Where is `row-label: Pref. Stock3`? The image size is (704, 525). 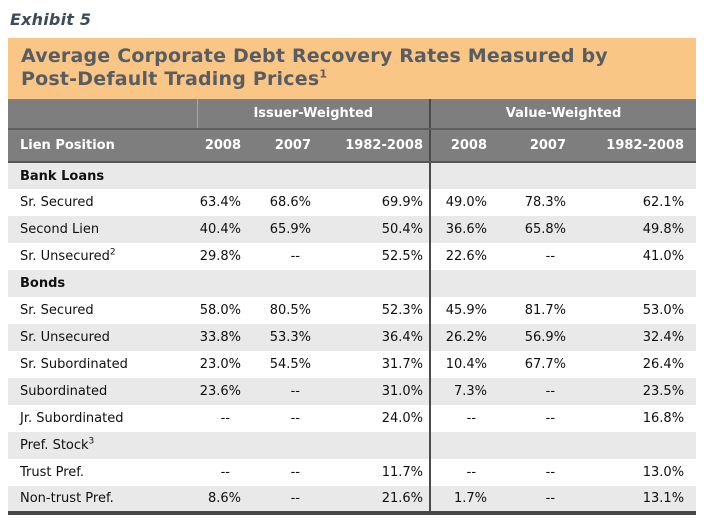
row-label: Pref. Stock3 is located at coordinates (102, 445).